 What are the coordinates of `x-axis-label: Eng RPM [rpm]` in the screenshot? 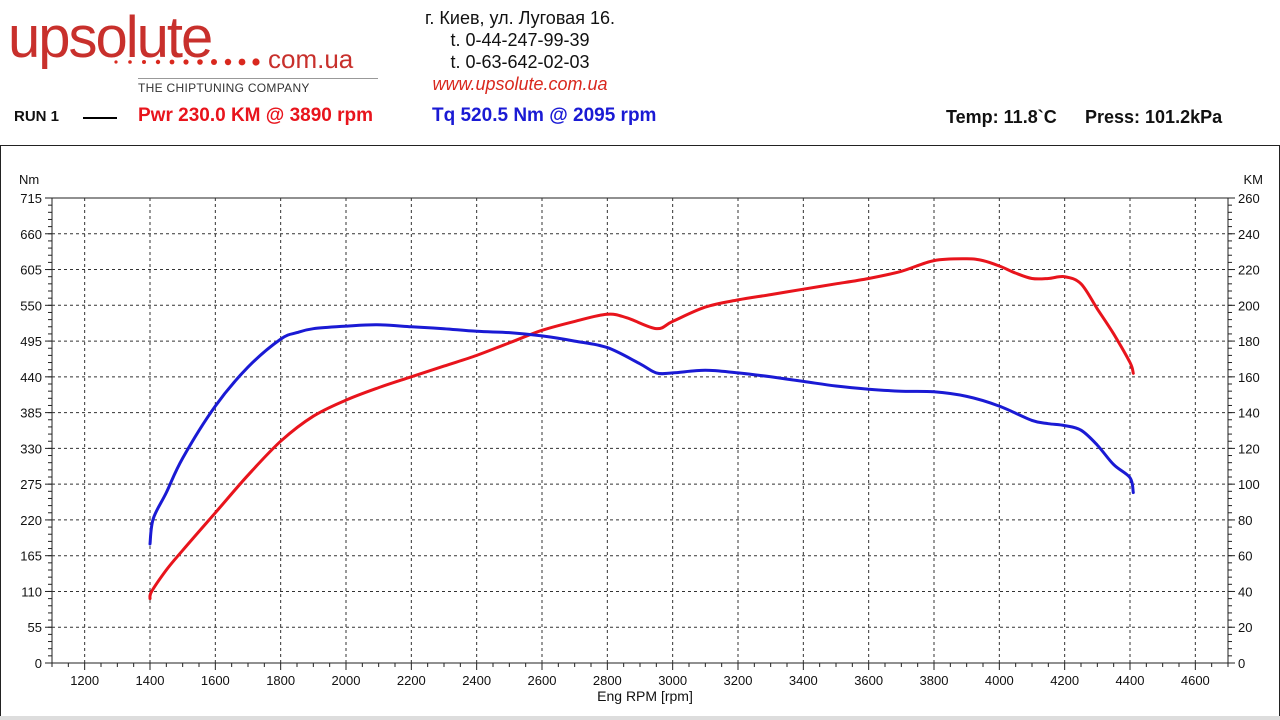 It's located at (645, 696).